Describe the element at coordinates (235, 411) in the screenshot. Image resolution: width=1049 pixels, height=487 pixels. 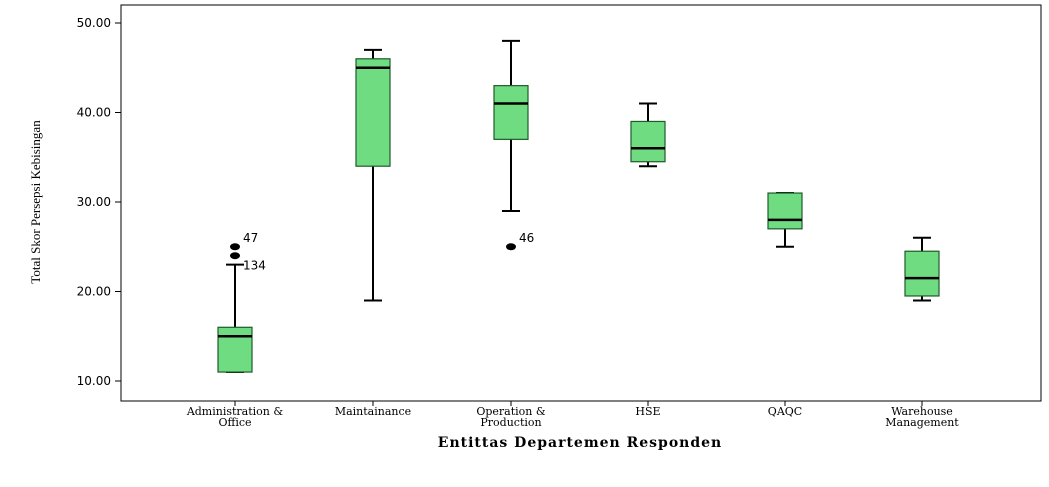
I see `x-category-label-line: Administration &` at that location.